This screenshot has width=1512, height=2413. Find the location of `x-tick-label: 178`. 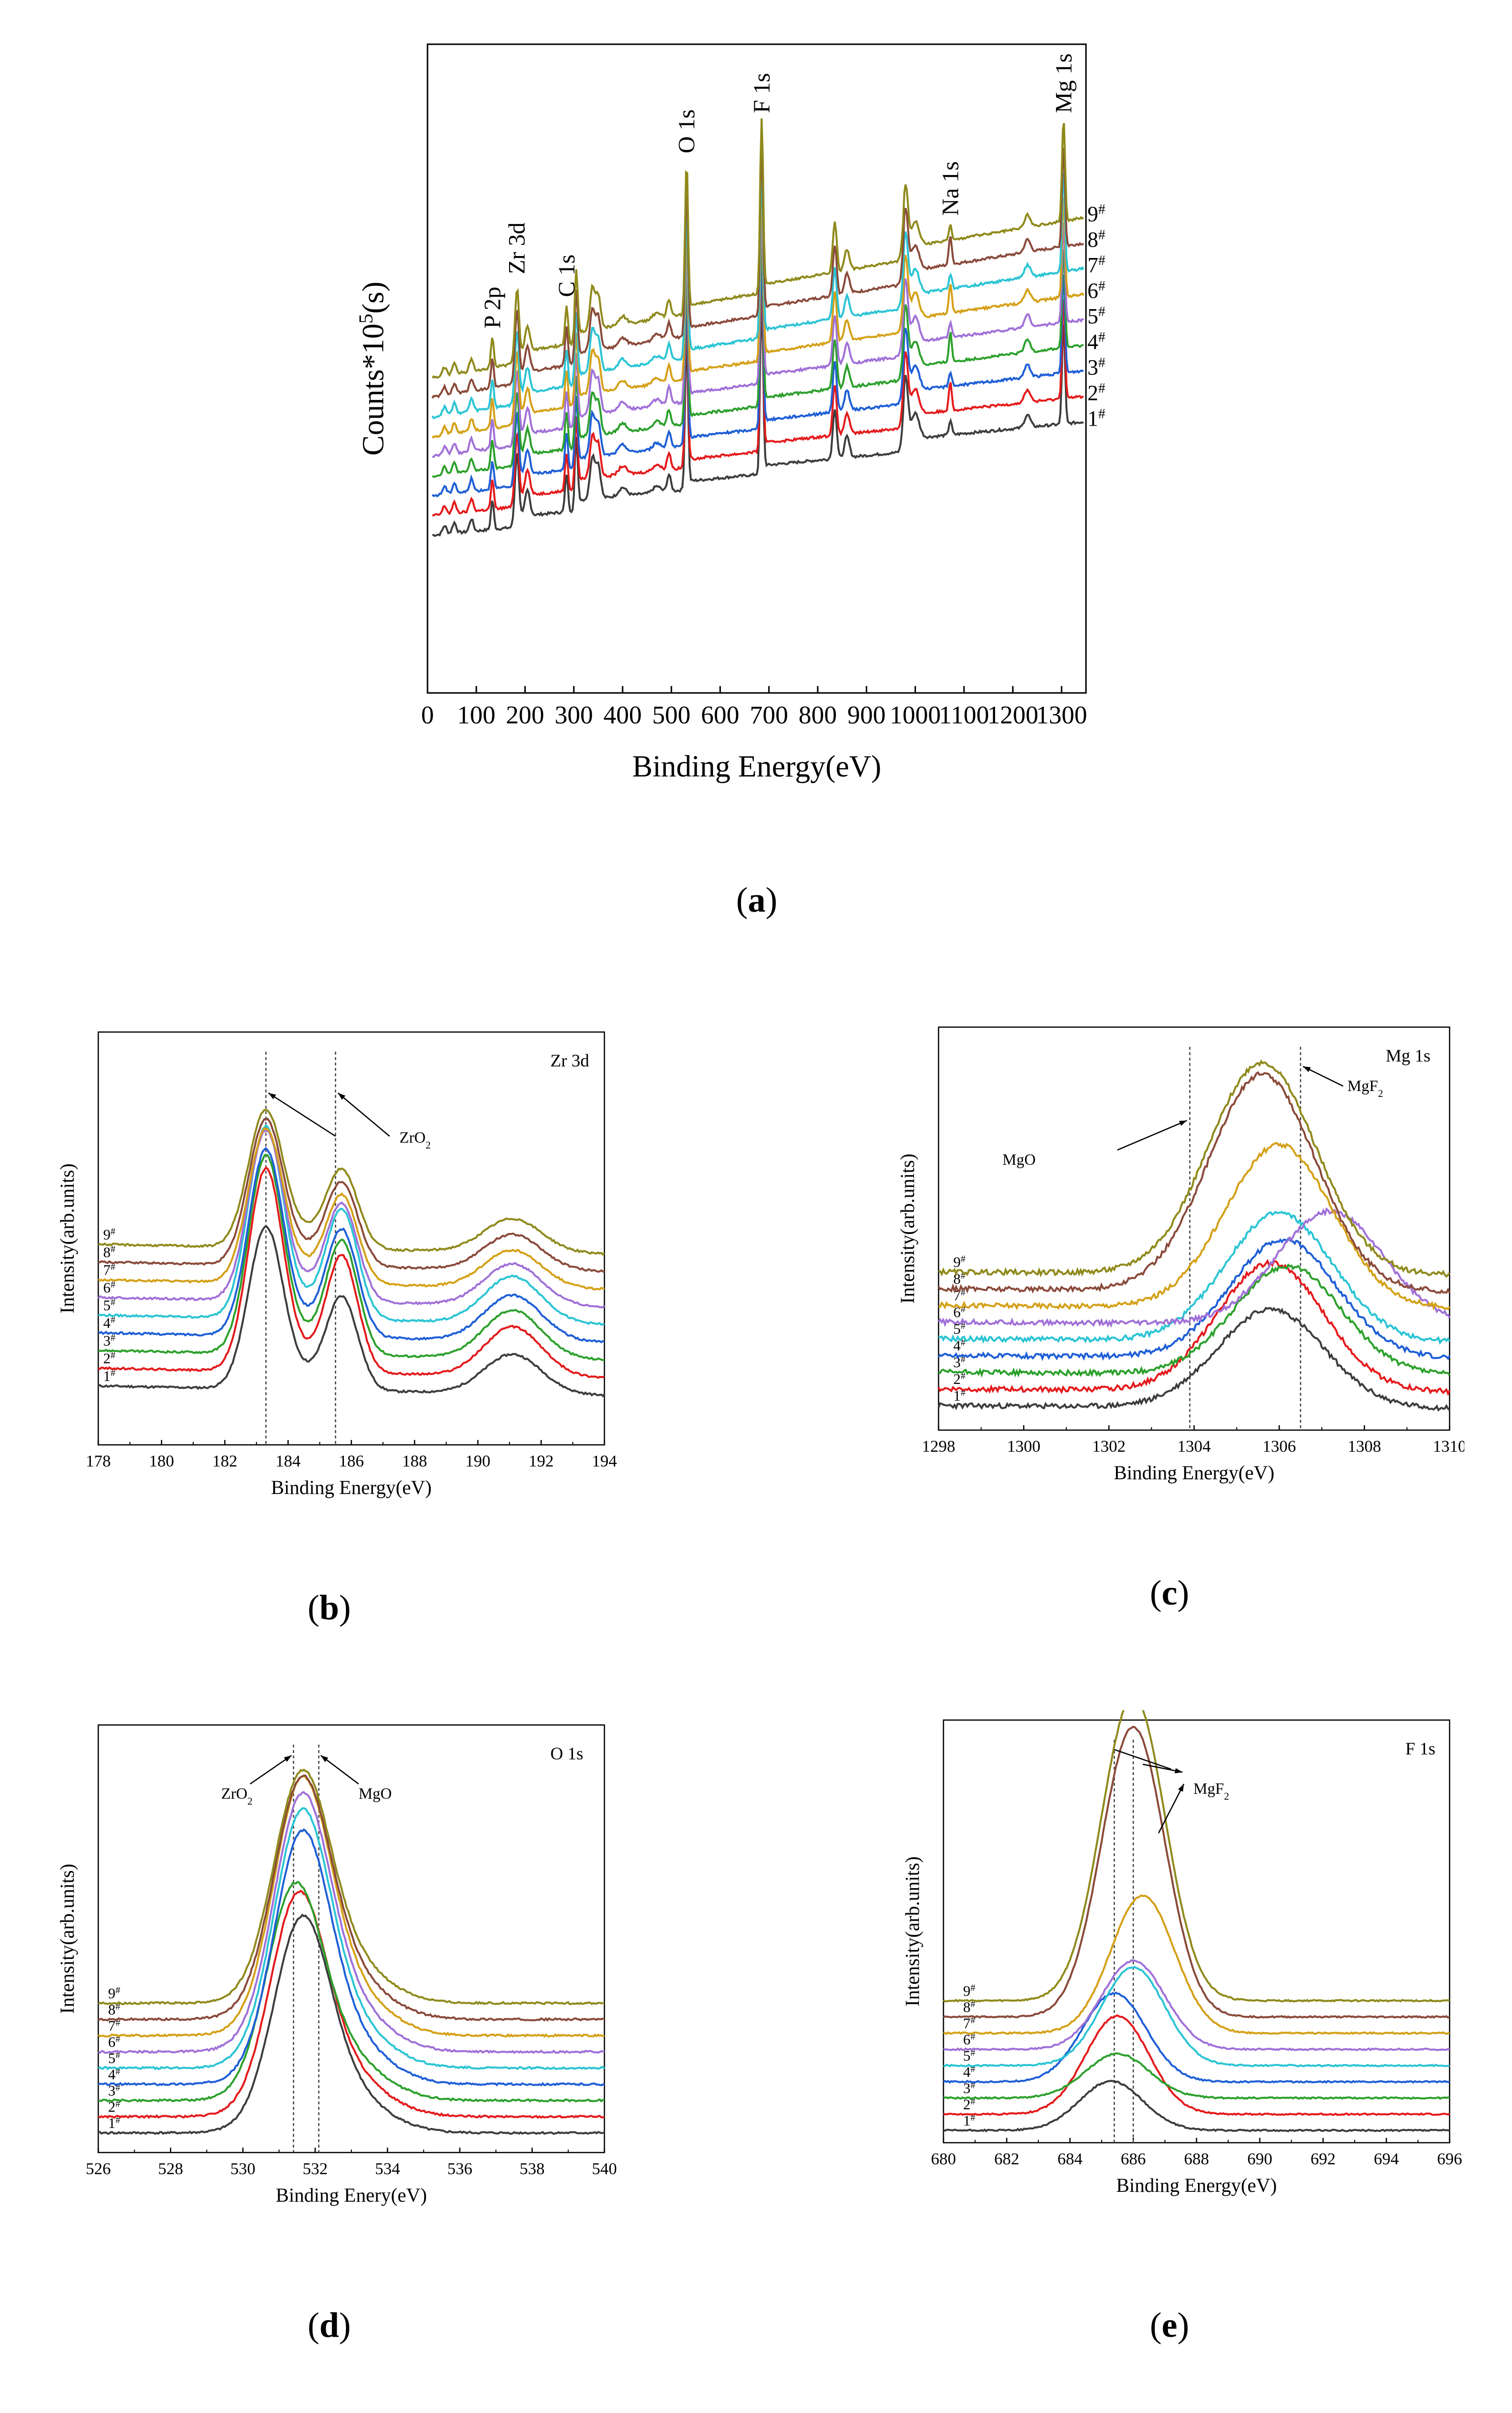

x-tick-label: 178 is located at coordinates (98, 1461).